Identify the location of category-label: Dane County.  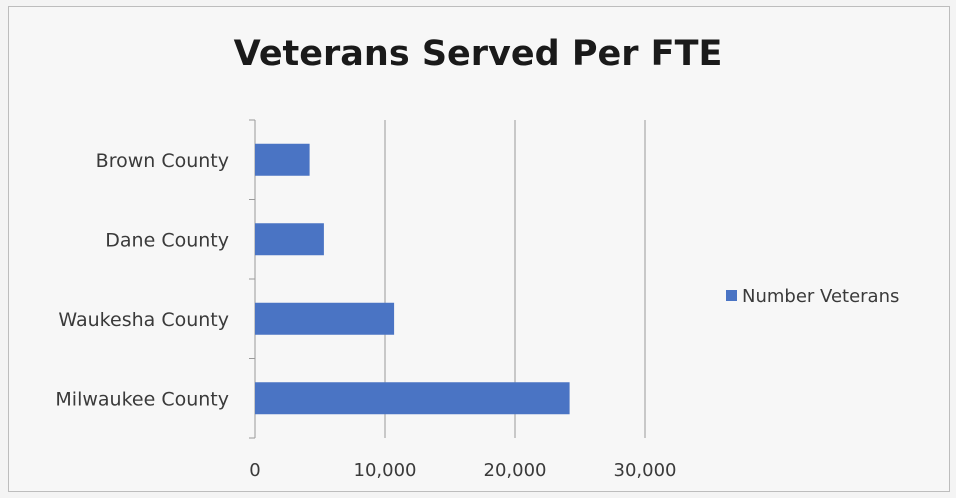
(167, 240).